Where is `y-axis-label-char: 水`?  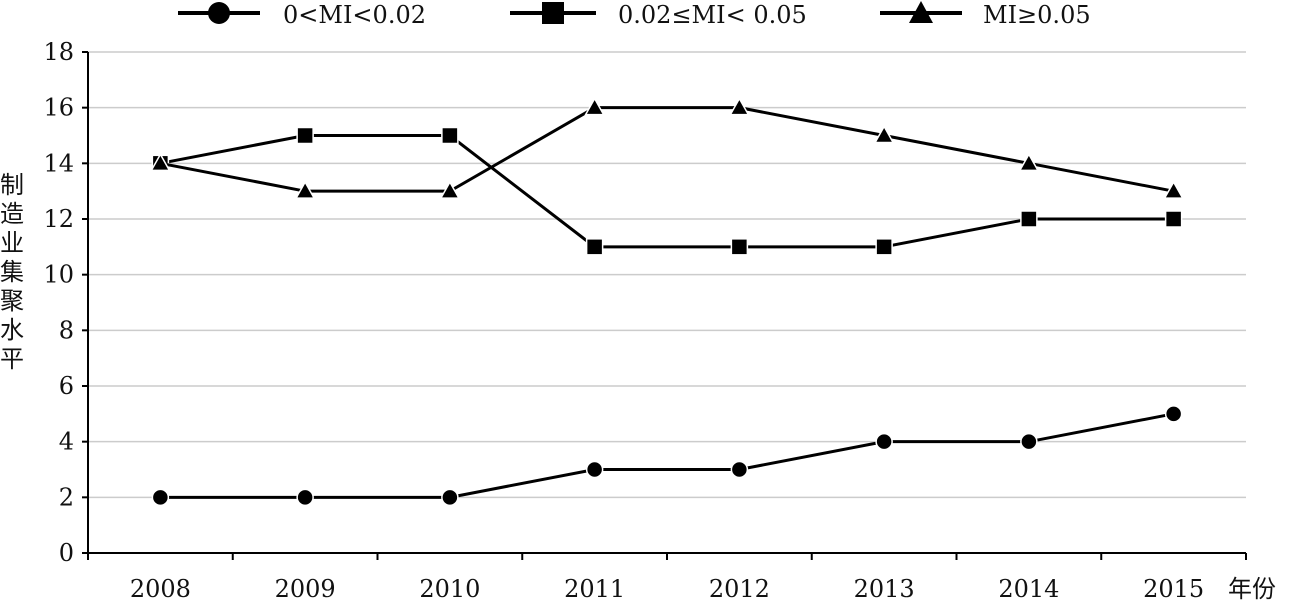 y-axis-label-char: 水 is located at coordinates (12, 330).